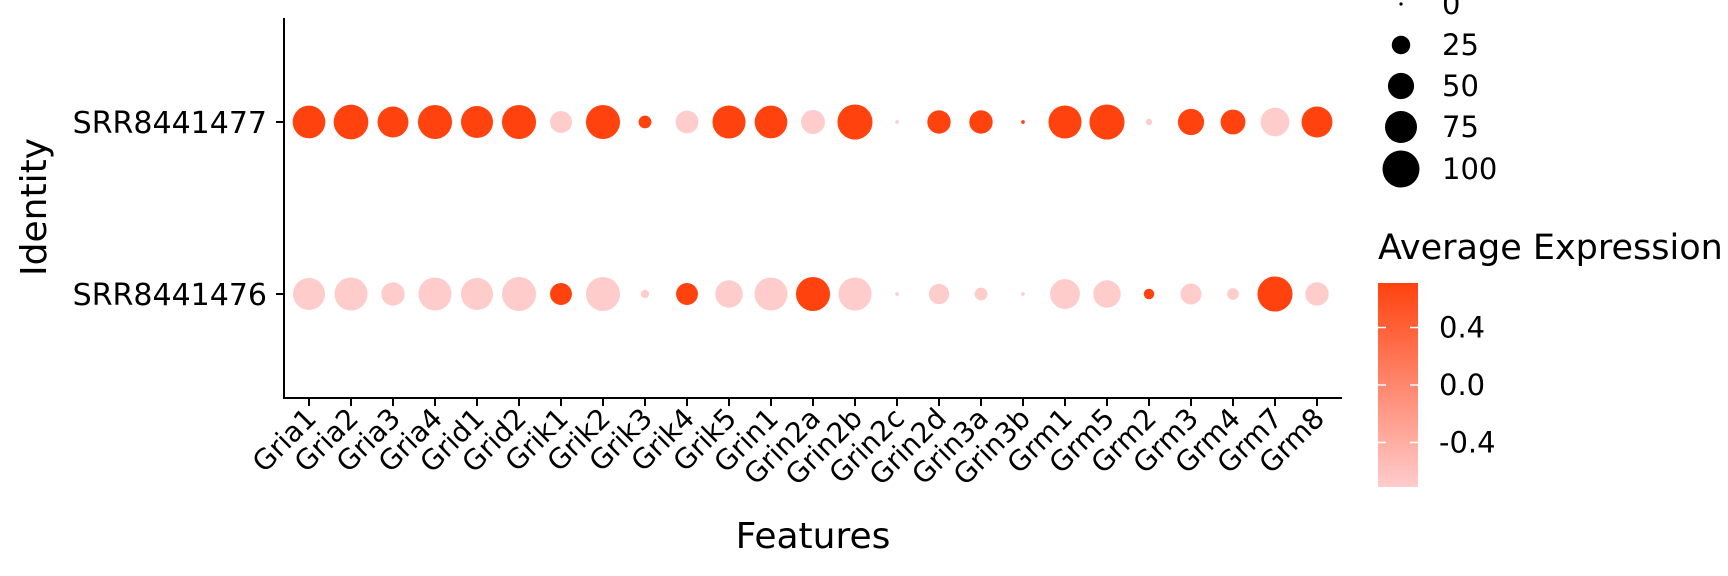 Image resolution: width=1728 pixels, height=576 pixels. I want to click on dot-SRR8441476-Grm4, so click(1233, 294).